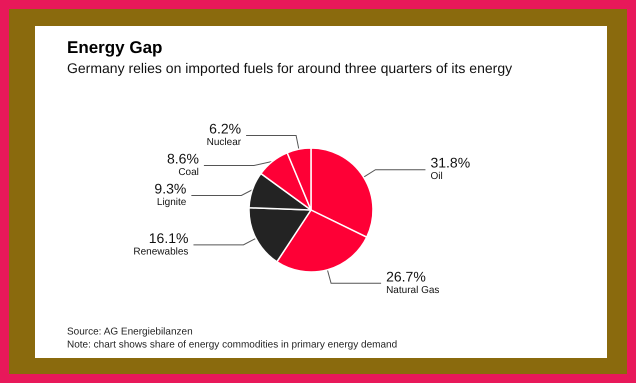 This screenshot has height=383, width=636. What do you see at coordinates (413, 290) in the screenshot?
I see `slice-label: Natural Gas` at bounding box center [413, 290].